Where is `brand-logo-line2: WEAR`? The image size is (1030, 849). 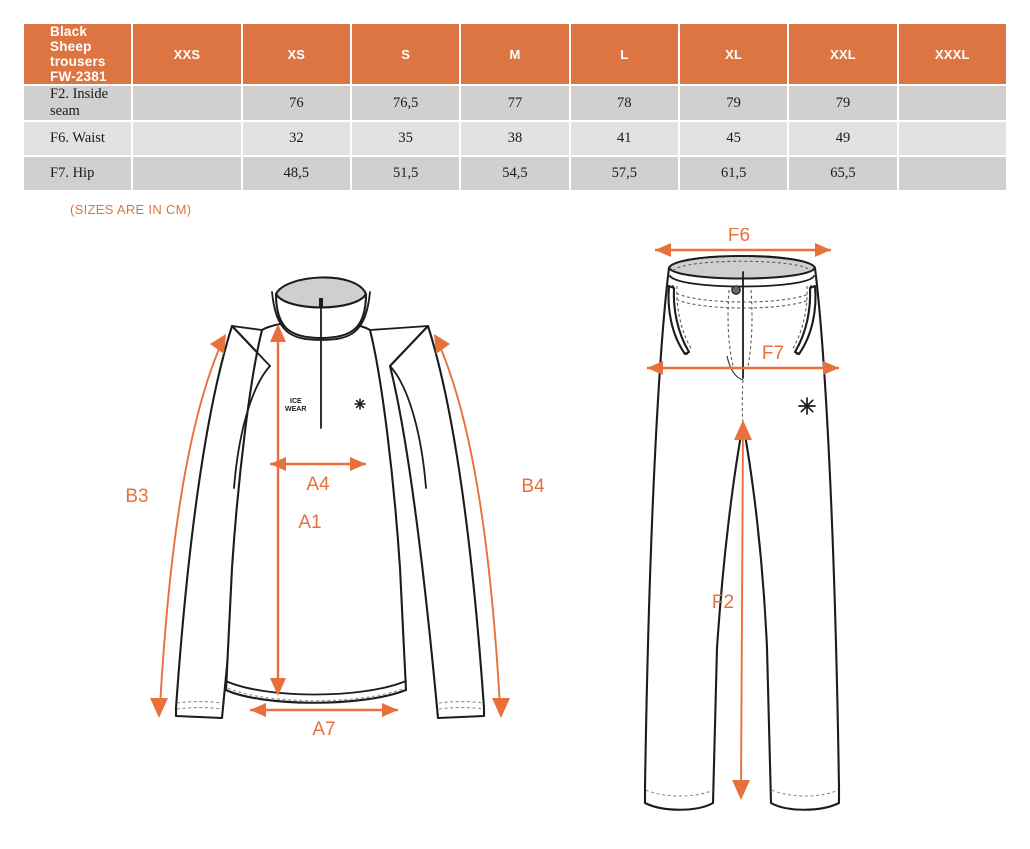 brand-logo-line2: WEAR is located at coordinates (295, 409).